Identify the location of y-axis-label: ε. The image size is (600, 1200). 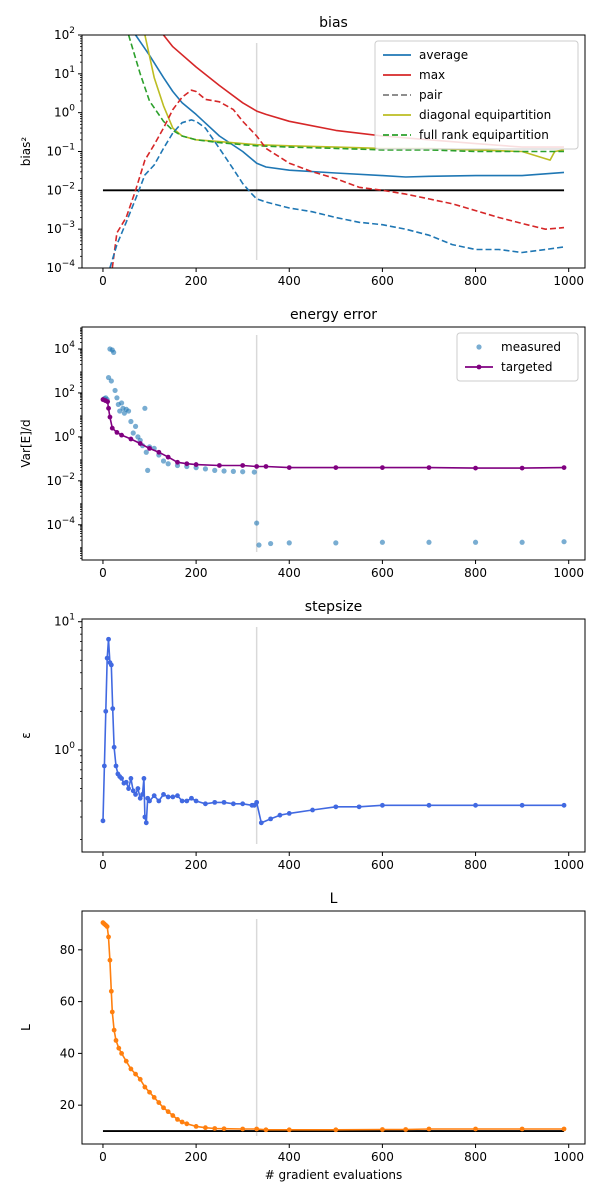
(26, 735).